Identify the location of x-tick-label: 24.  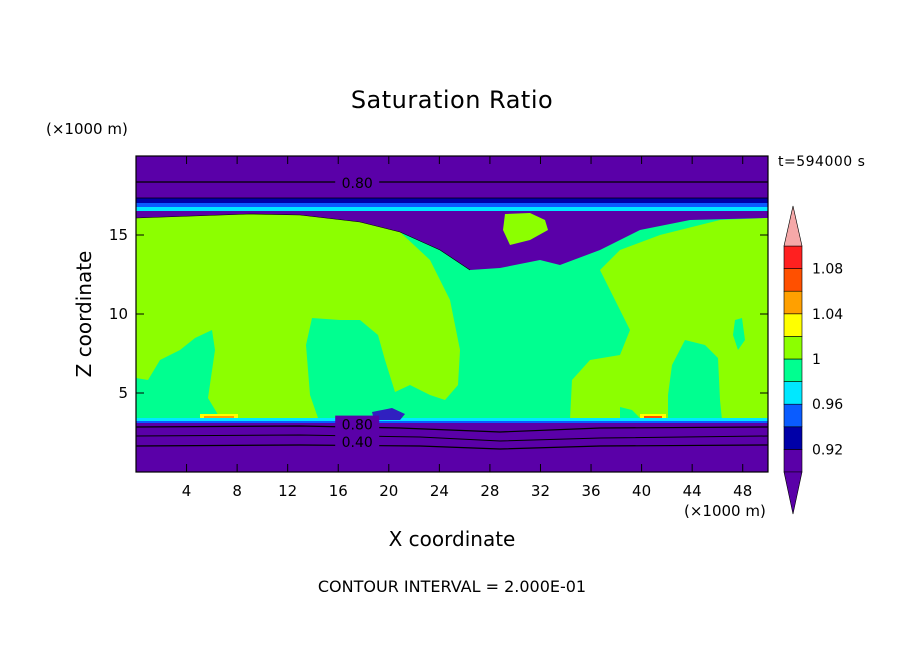
(439, 491).